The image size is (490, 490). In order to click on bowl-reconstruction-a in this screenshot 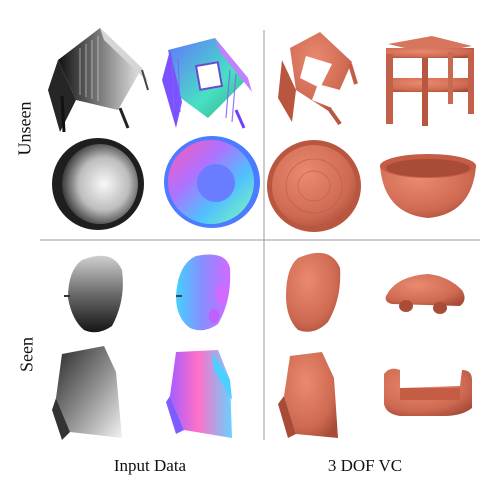, I will do `click(314, 186)`.